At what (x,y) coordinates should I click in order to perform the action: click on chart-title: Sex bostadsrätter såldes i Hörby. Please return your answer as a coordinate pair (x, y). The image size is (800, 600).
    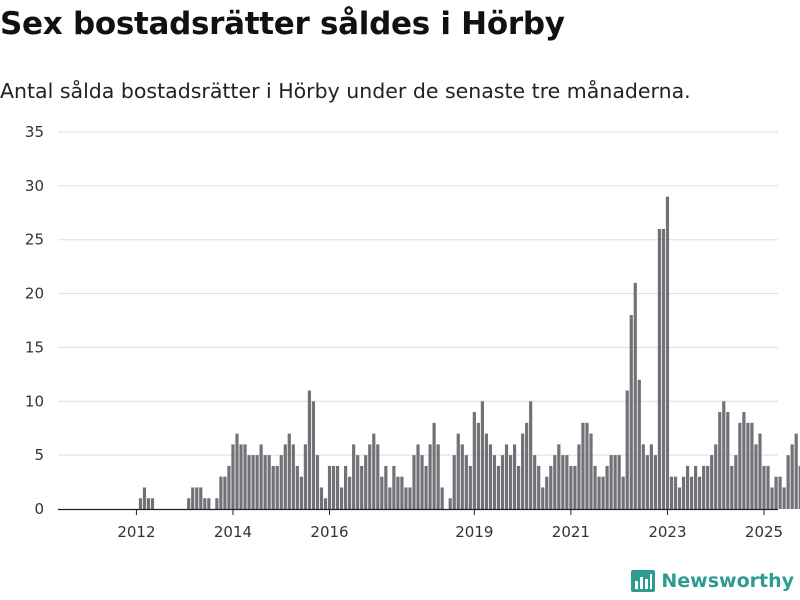
    Looking at the image, I should click on (282, 24).